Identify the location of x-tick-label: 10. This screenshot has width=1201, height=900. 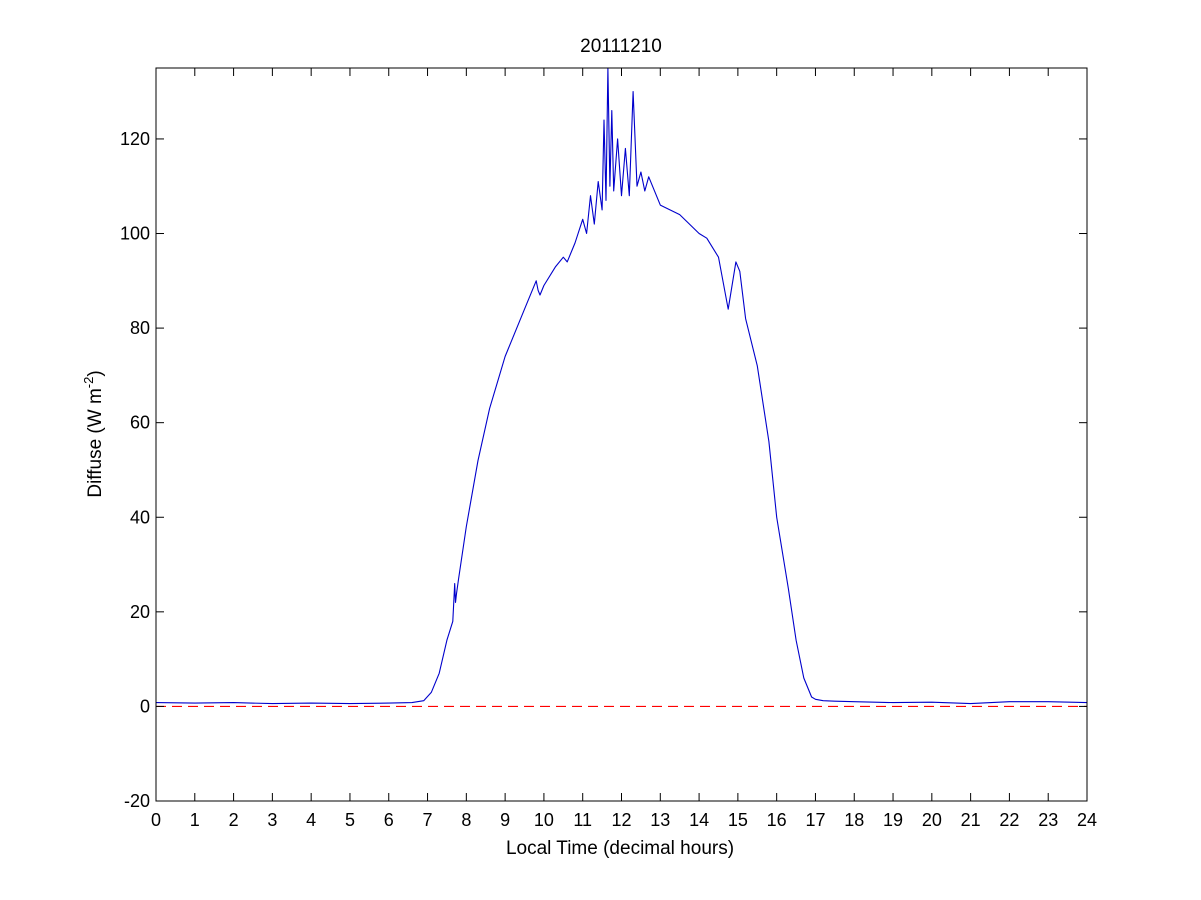
(544, 820).